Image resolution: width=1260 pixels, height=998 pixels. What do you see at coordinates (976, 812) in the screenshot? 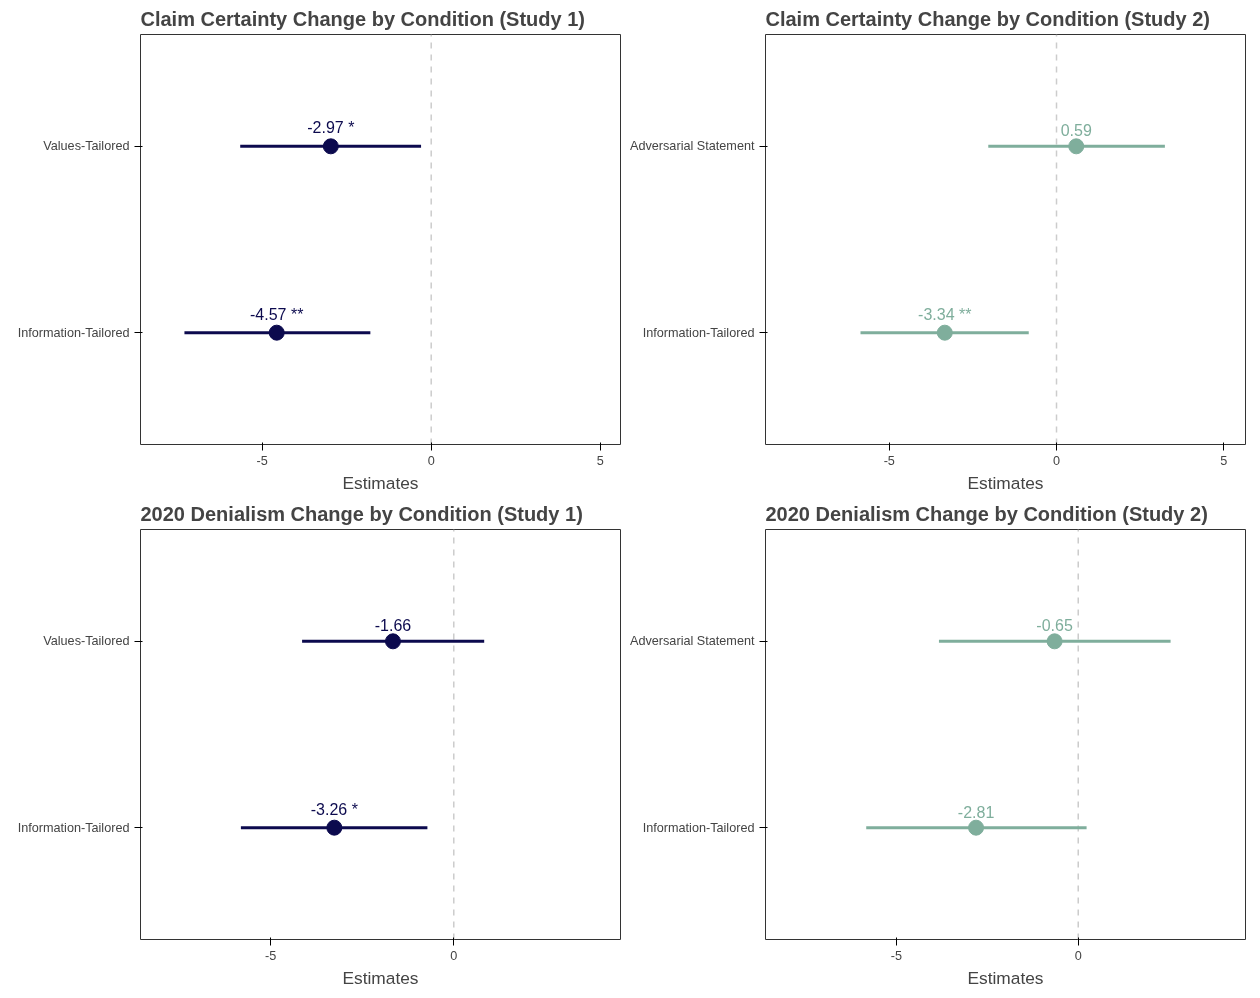
I see `data-label: -2.81` at bounding box center [976, 812].